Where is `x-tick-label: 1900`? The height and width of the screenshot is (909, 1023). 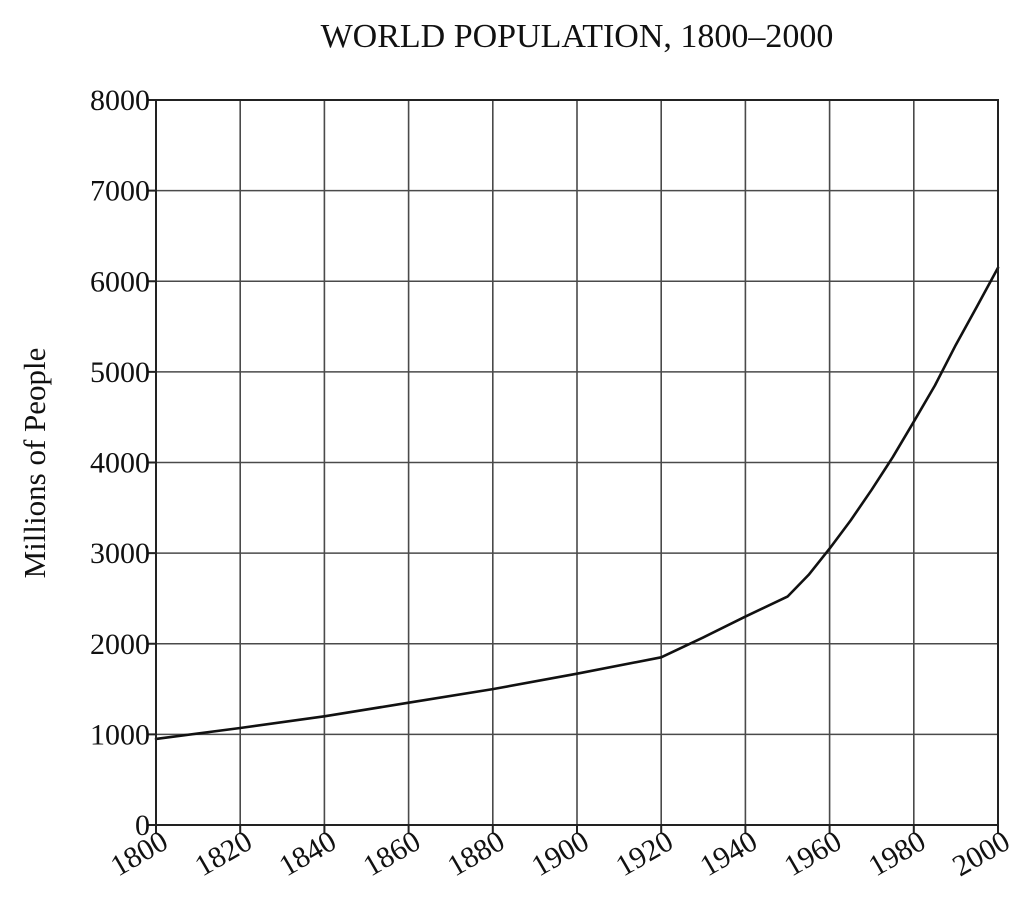
x-tick-label: 1900 is located at coordinates (560, 853).